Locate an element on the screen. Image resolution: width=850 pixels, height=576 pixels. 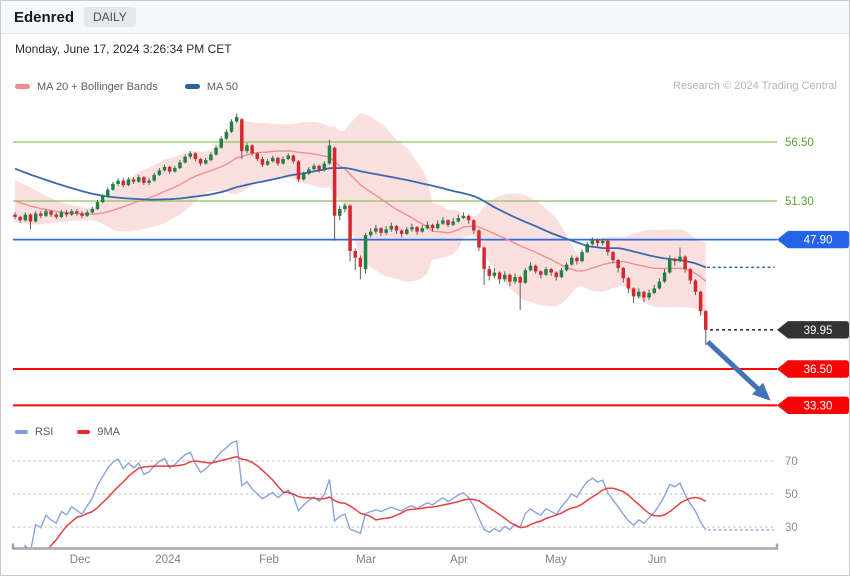
price-level-label: 51.30 is located at coordinates (799, 202).